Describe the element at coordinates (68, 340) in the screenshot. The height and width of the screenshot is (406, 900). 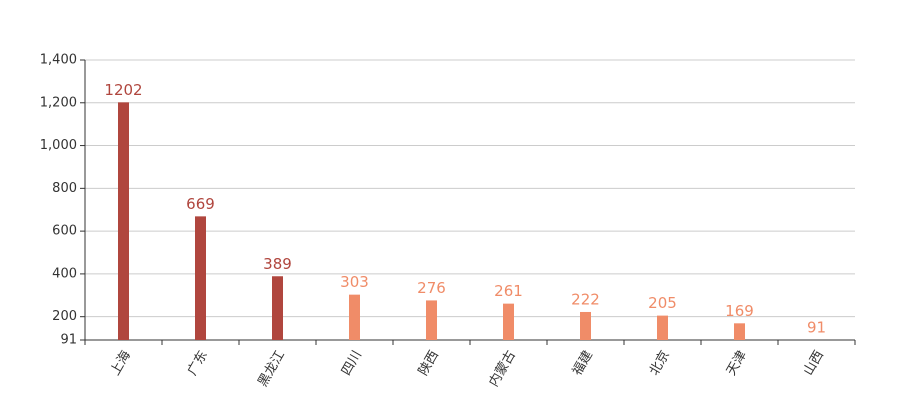
I see `y-tick-label: 91` at that location.